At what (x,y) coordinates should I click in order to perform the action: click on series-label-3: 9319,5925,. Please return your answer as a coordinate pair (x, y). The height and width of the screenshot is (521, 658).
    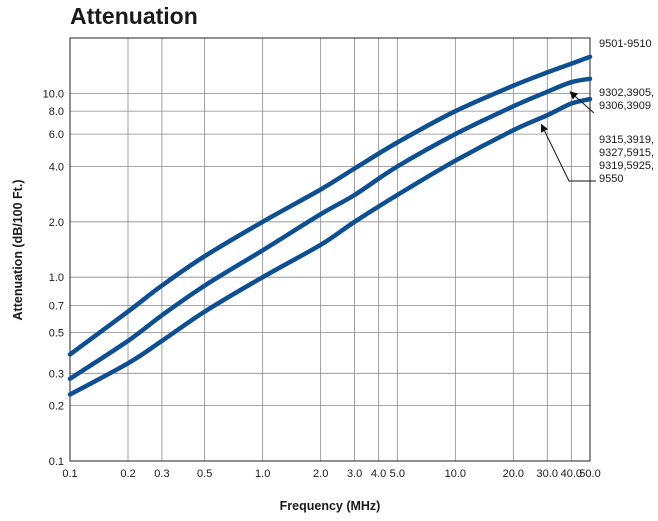
    Looking at the image, I should click on (626, 166).